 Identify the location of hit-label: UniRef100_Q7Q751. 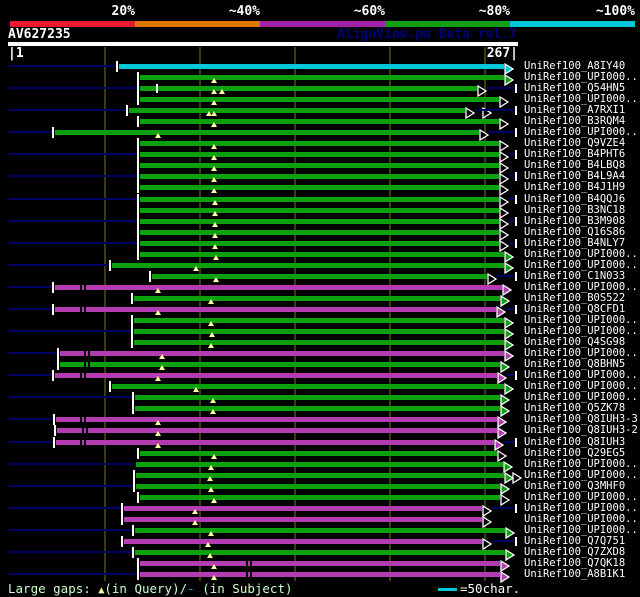
(575, 541).